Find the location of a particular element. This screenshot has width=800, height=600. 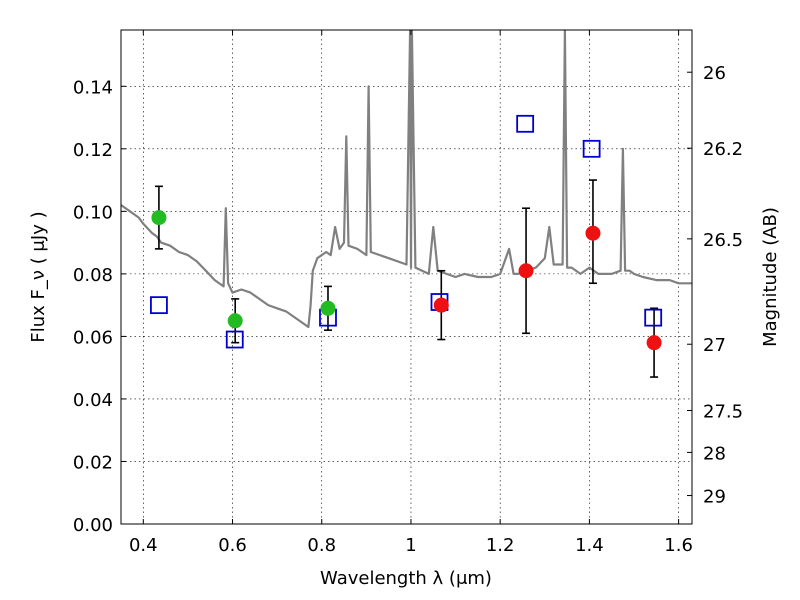

x-tick-label-0: 0.4 is located at coordinates (143, 545).